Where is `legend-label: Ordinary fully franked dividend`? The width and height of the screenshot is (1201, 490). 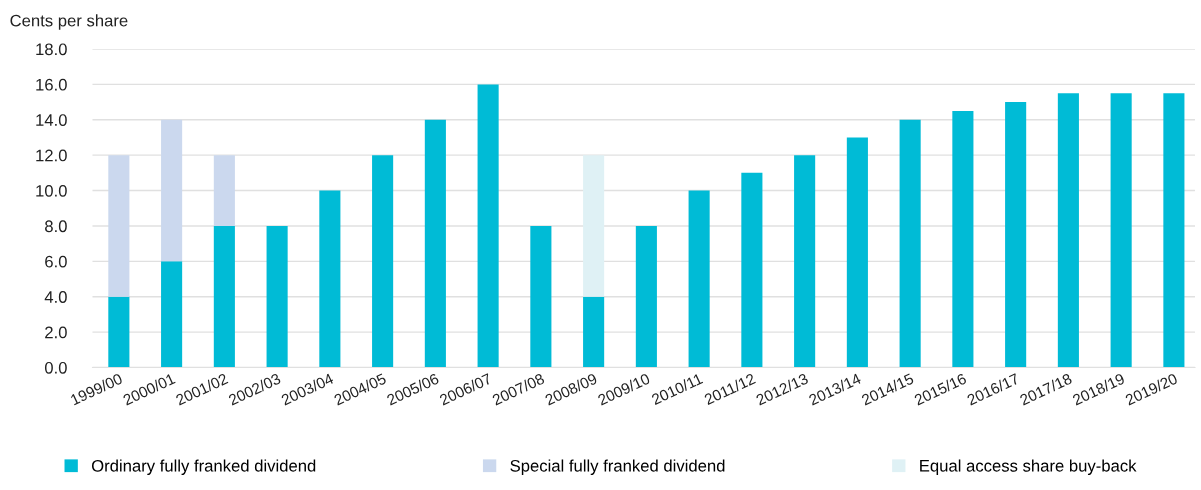 legend-label: Ordinary fully franked dividend is located at coordinates (203, 467).